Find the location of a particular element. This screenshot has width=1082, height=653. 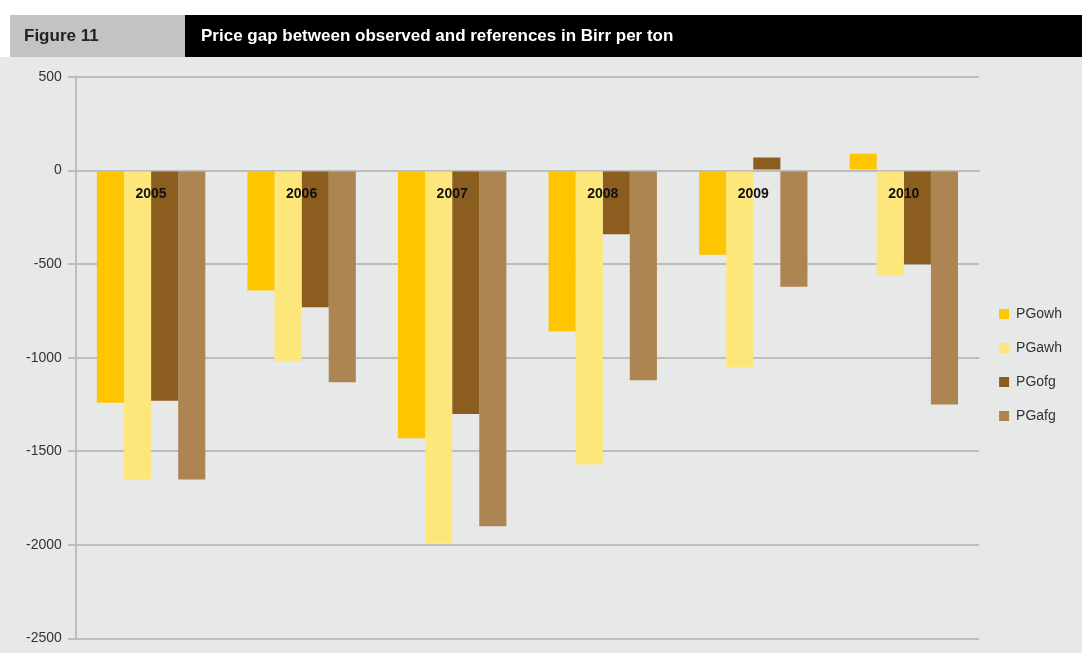

chart-title: Price gap between observed and references in Birr per ton is located at coordinates (633, 36).